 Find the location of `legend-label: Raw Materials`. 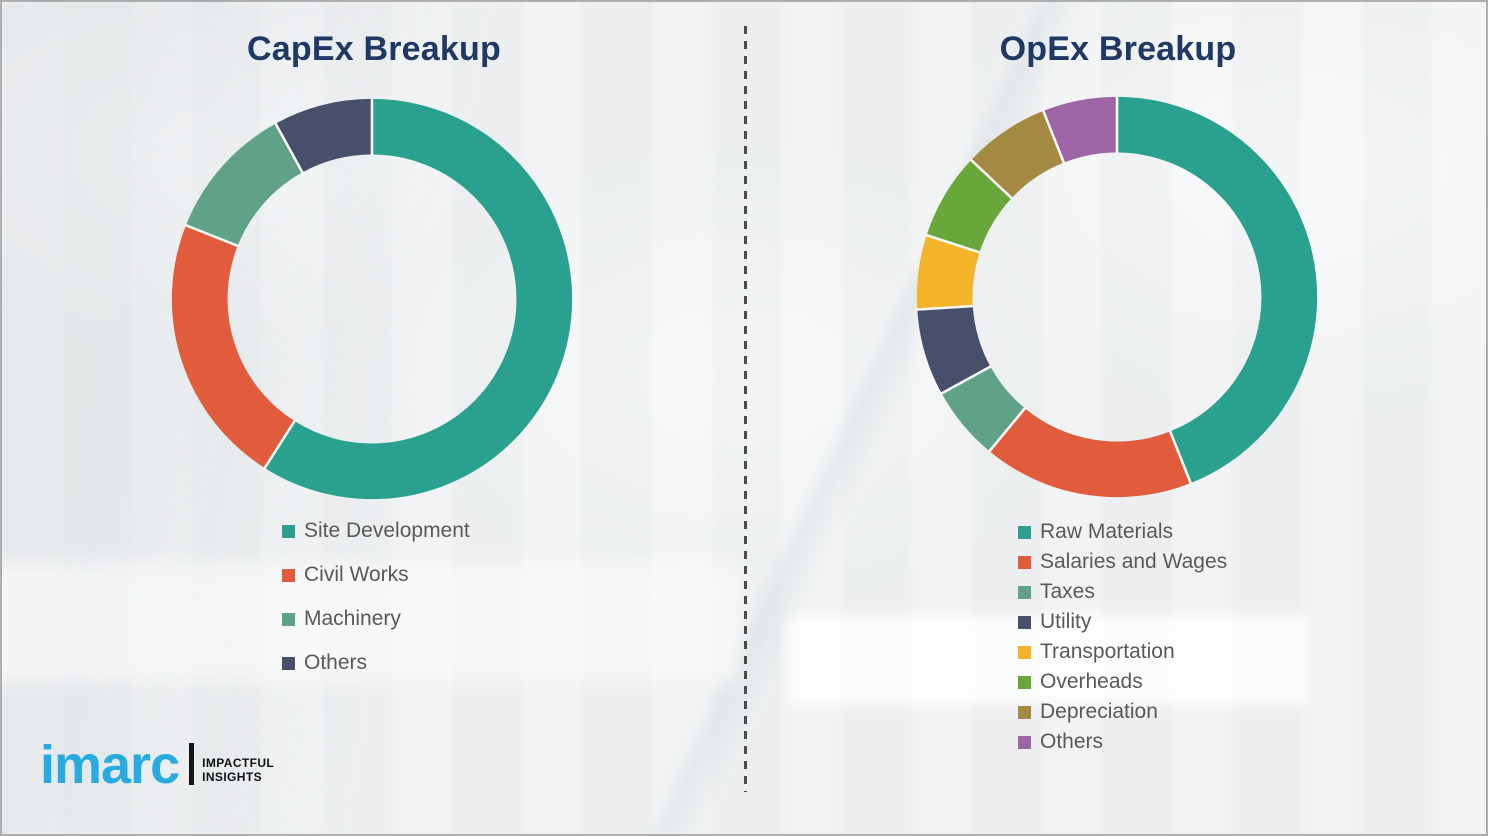

legend-label: Raw Materials is located at coordinates (1107, 531).